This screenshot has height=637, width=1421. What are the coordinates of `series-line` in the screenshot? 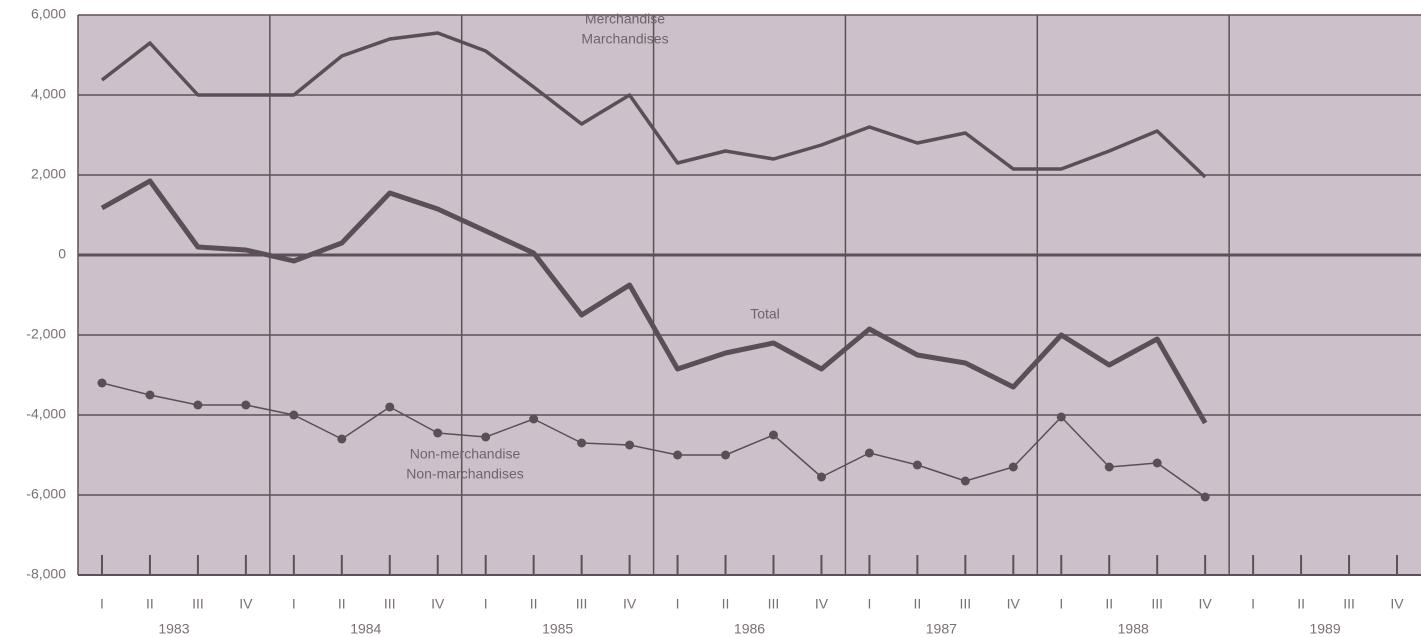 It's located at (653, 440).